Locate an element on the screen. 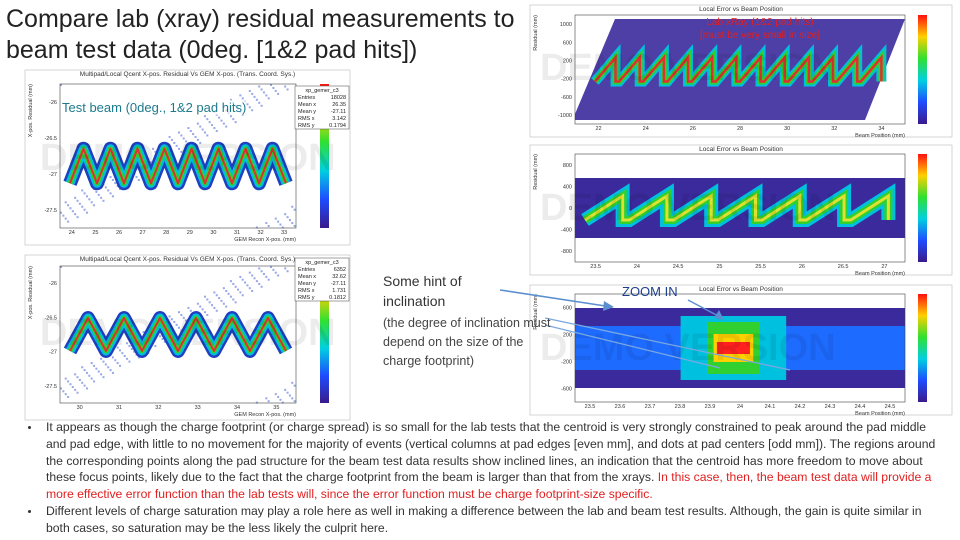 Image resolution: width=960 pixels, height=540 pixels. x-tick-label: 24 is located at coordinates (637, 267).